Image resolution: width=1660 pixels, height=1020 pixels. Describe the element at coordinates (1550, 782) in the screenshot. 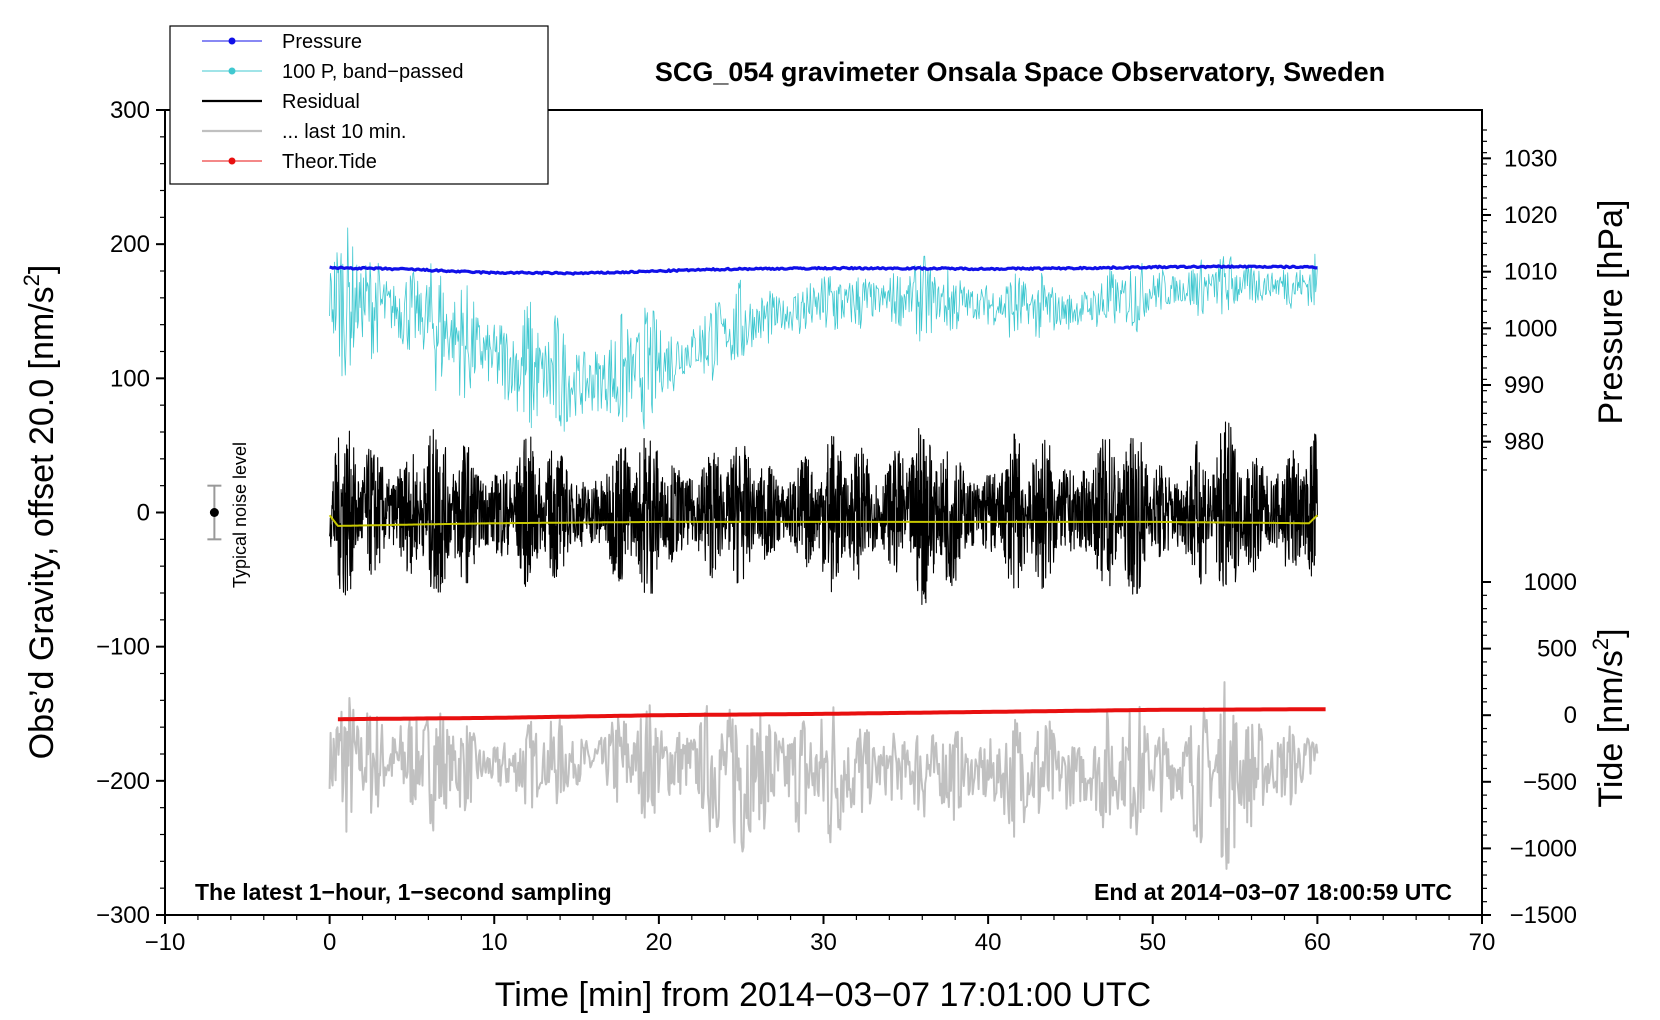

I see `tide-tick-label: −500` at that location.